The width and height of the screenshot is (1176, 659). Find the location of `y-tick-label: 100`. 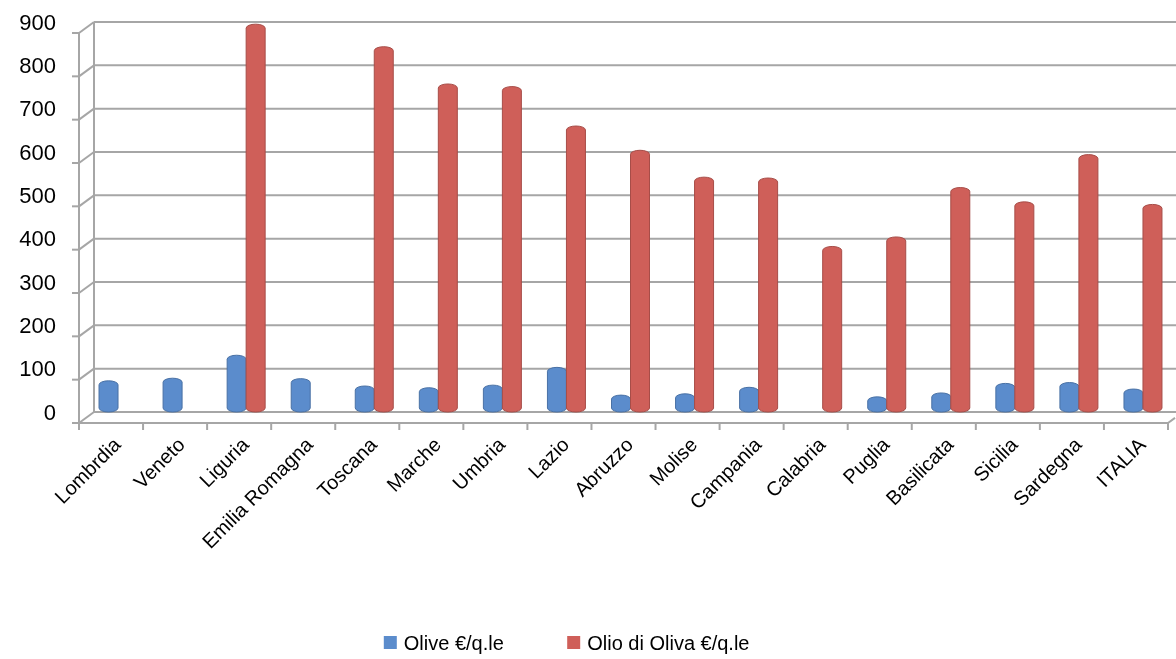

y-tick-label: 100 is located at coordinates (37, 369).